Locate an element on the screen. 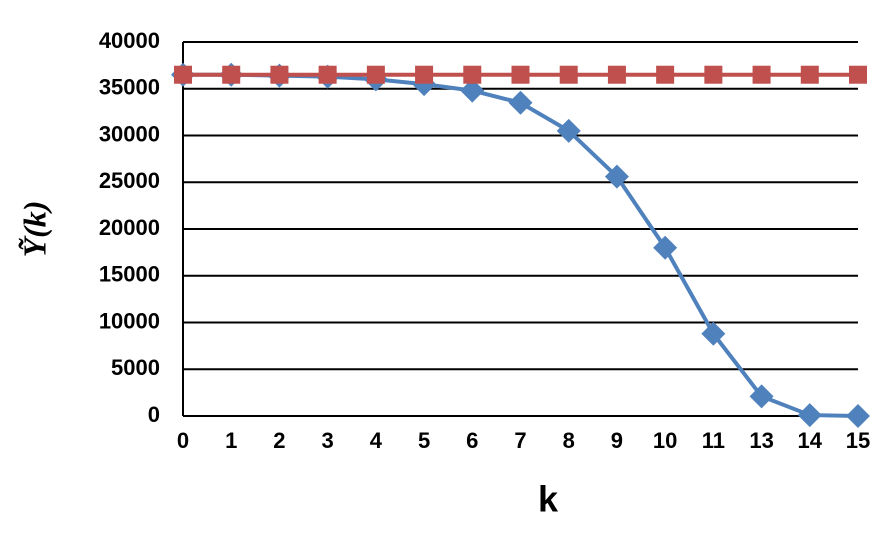  x-tick-label: 10 is located at coordinates (665, 440).